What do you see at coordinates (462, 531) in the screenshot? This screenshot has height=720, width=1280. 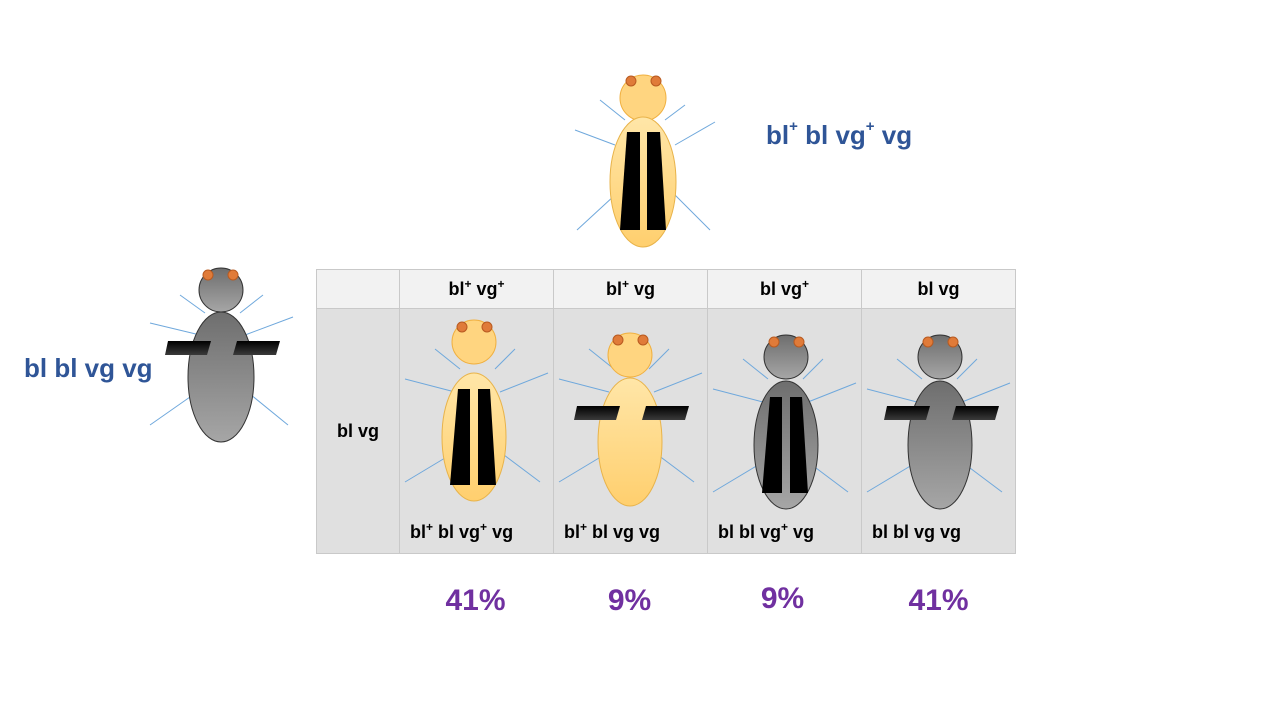 I see `offspring-genotype: bl+ bl vg+ vg` at bounding box center [462, 531].